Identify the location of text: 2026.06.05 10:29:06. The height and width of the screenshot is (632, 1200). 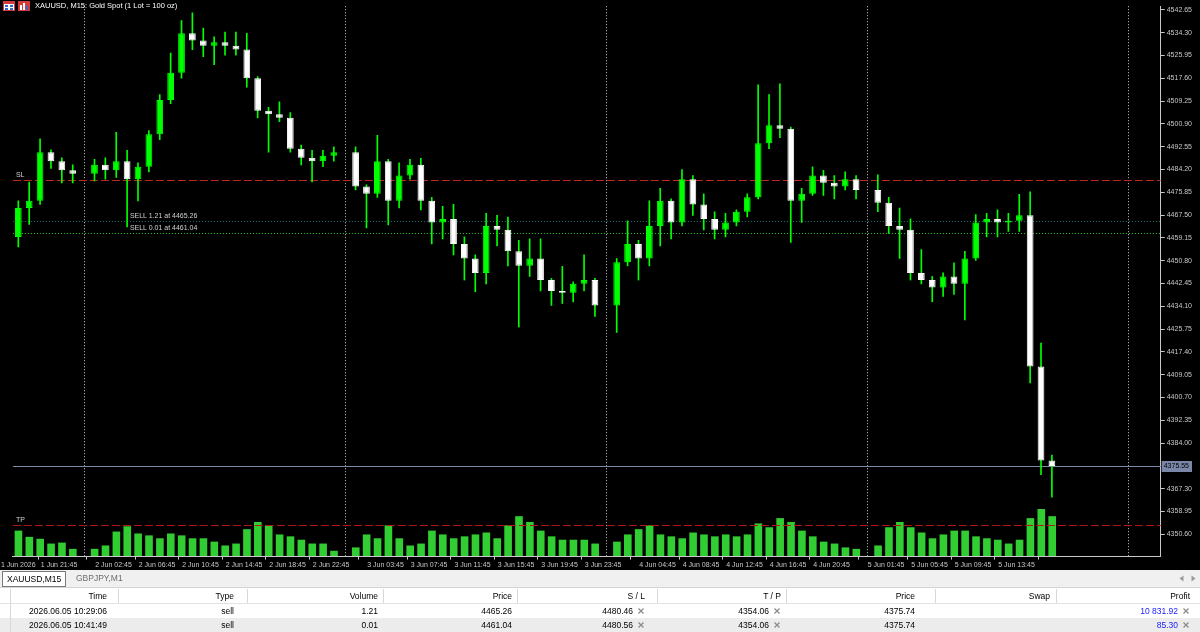
(68, 611).